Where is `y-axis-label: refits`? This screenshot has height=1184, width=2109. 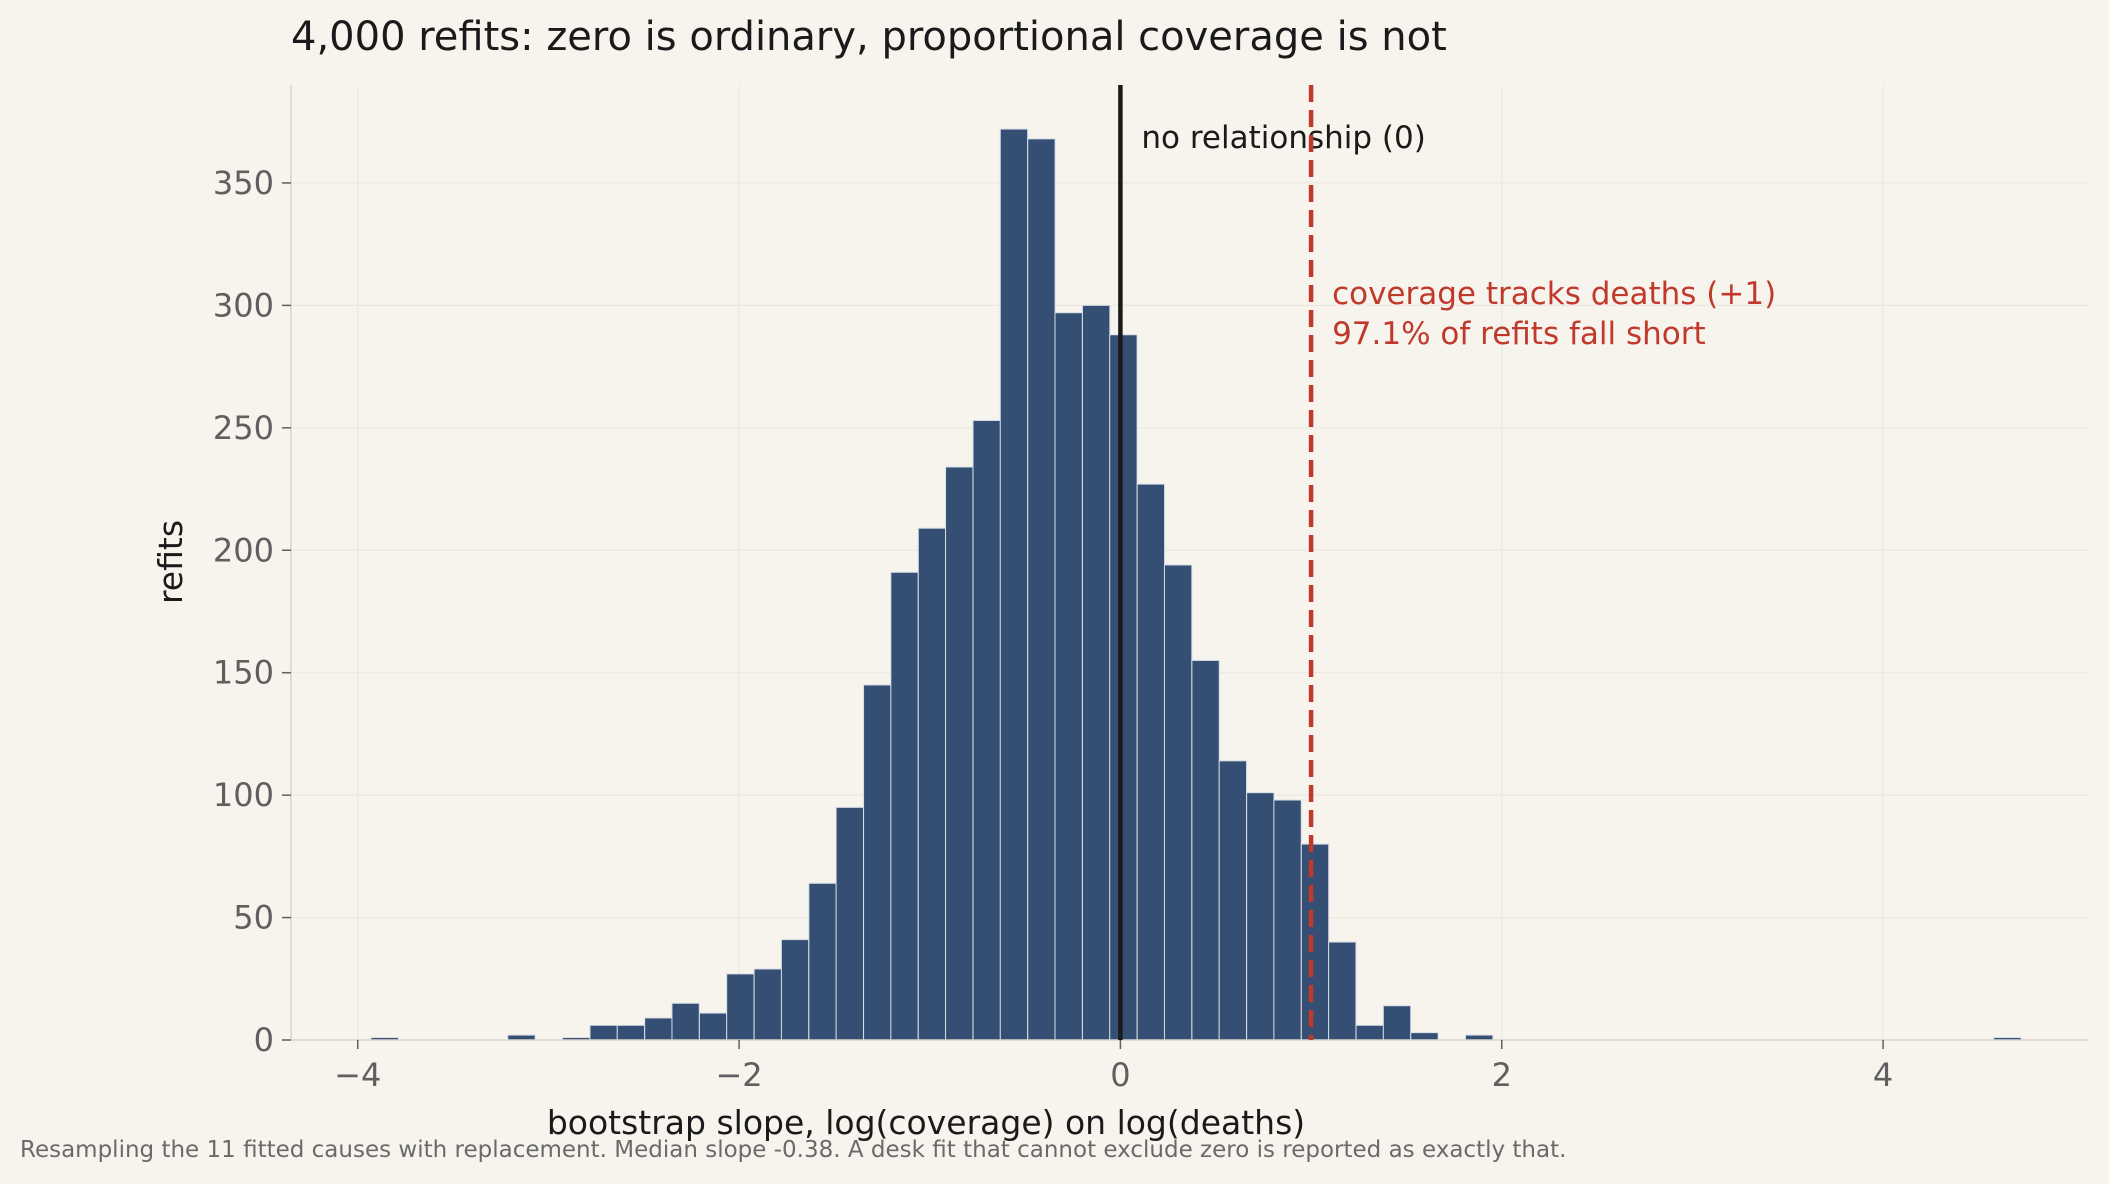 y-axis-label: refits is located at coordinates (170, 562).